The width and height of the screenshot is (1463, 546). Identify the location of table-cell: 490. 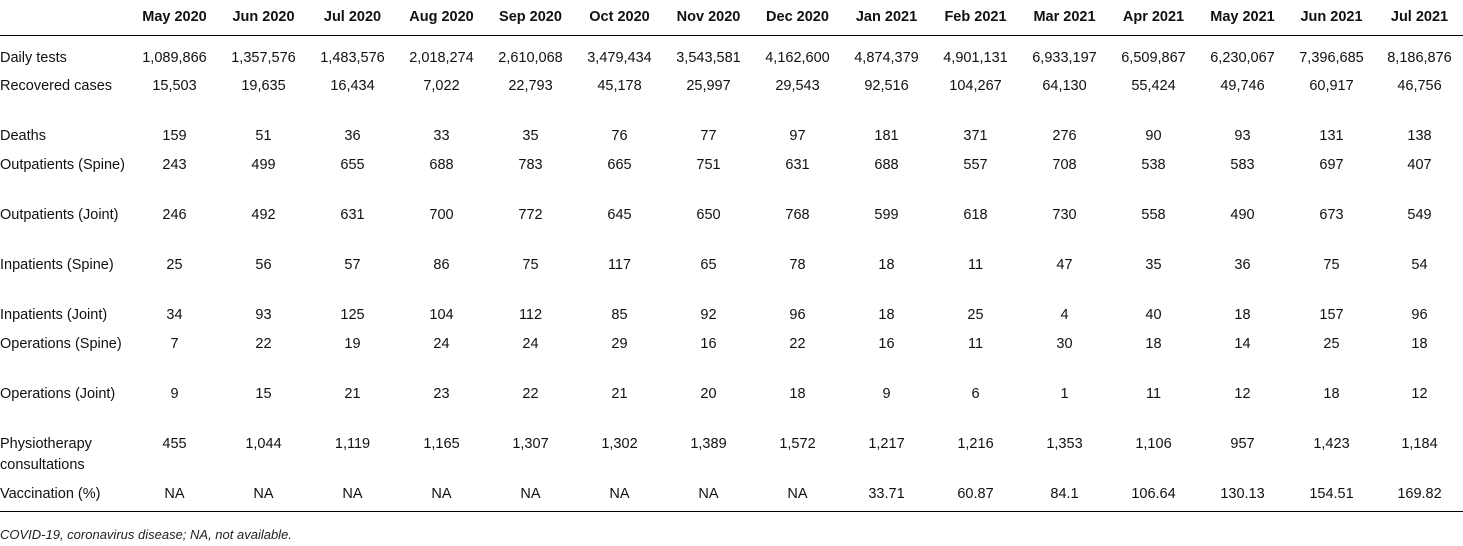
(1242, 214).